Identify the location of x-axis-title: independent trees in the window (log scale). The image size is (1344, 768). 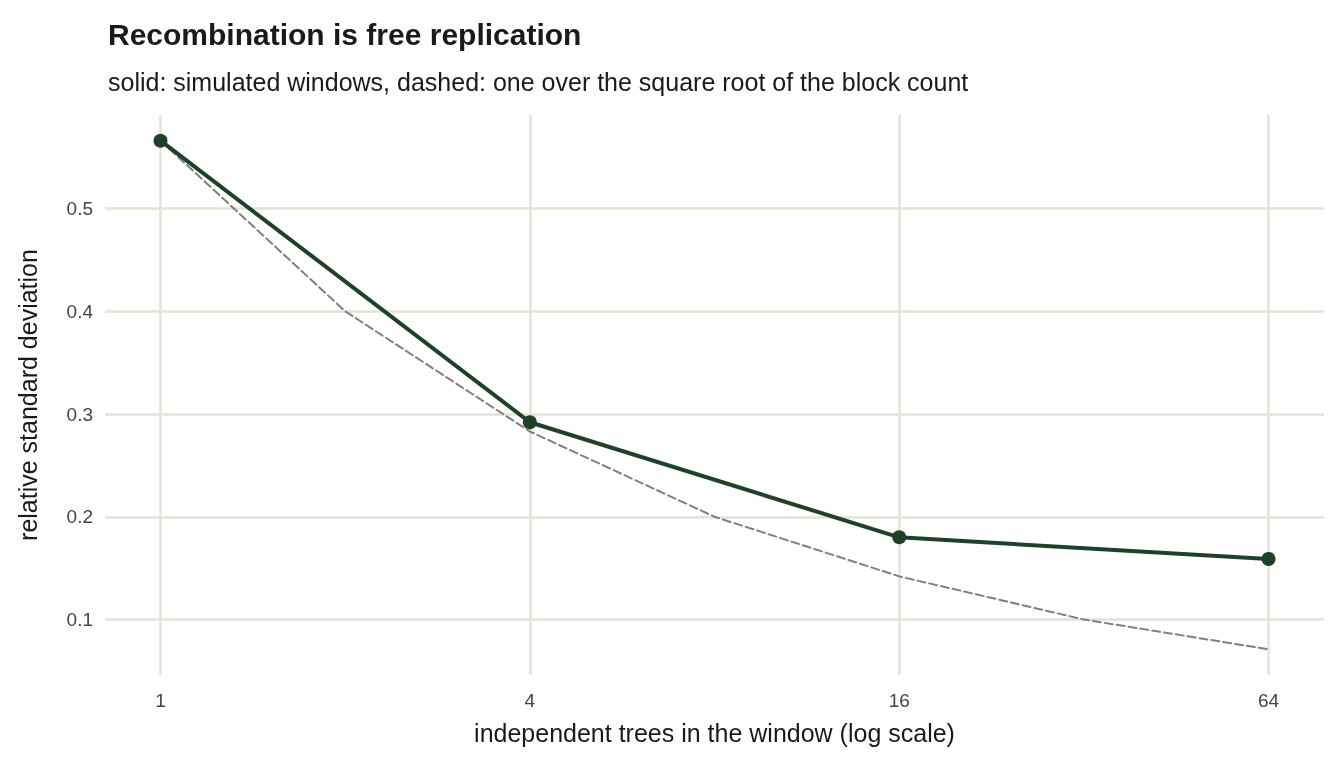
(714, 732).